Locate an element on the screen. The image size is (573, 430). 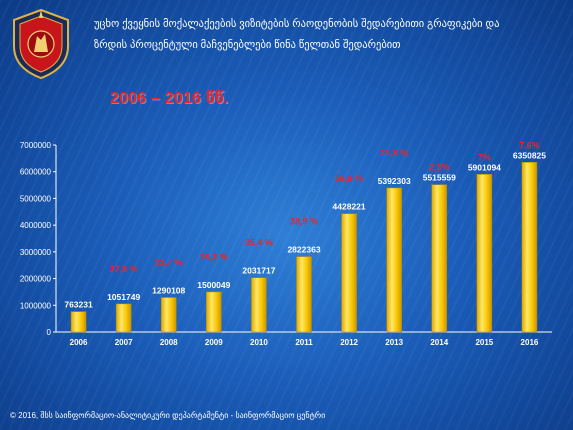
growth-percent-label: 22,7 % is located at coordinates (169, 263).